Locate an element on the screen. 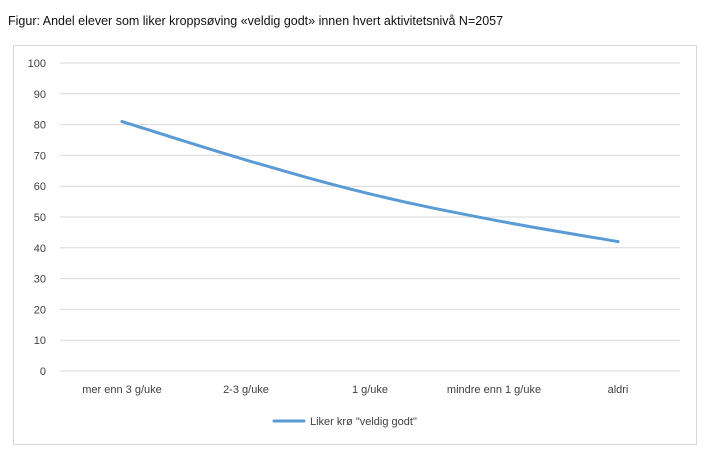  x-tick-label: aldri is located at coordinates (618, 390).